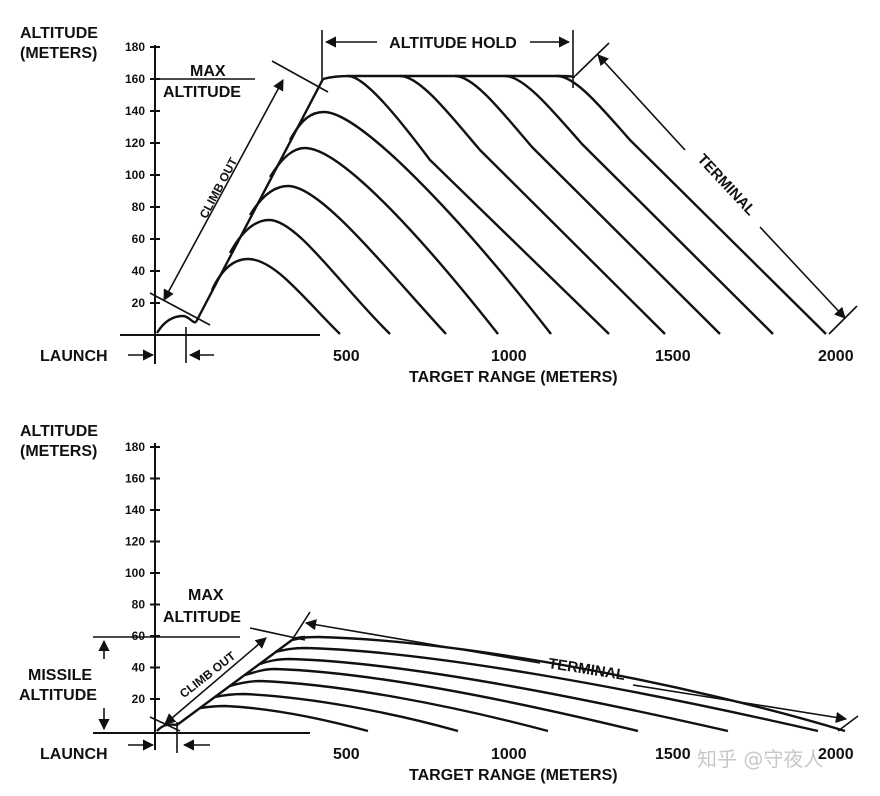  I want to click on bottom-y-tick-label: 60, so click(139, 636).